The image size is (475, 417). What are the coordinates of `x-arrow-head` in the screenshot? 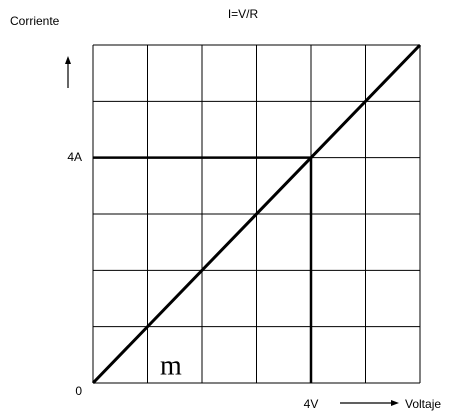 It's located at (395, 403).